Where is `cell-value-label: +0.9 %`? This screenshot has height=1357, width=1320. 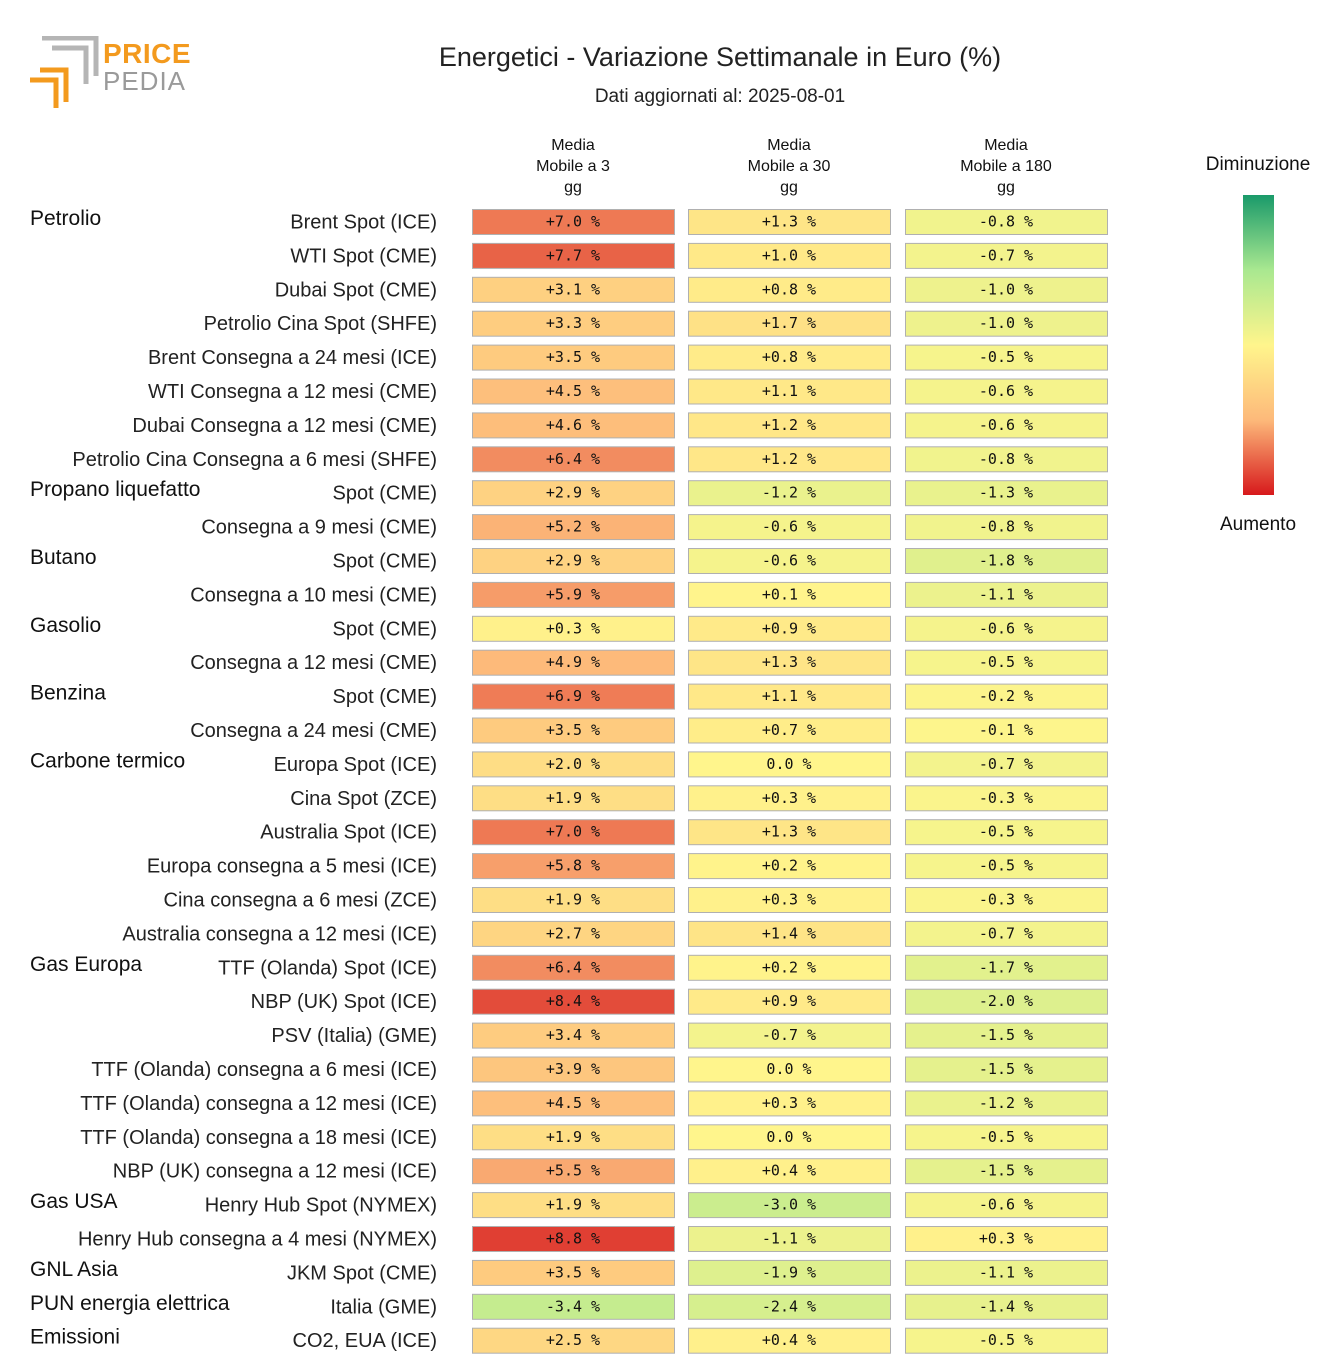 cell-value-label: +0.9 % is located at coordinates (789, 628).